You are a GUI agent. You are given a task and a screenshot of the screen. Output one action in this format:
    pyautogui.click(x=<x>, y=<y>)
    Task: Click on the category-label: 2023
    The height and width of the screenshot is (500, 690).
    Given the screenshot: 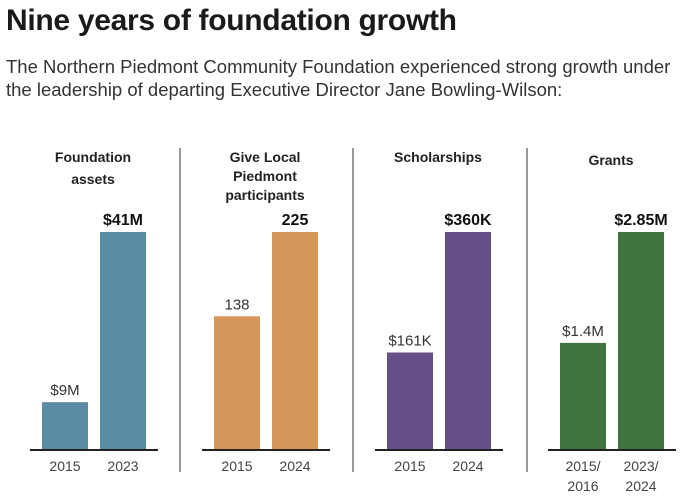 What is the action you would take?
    pyautogui.click(x=122, y=466)
    